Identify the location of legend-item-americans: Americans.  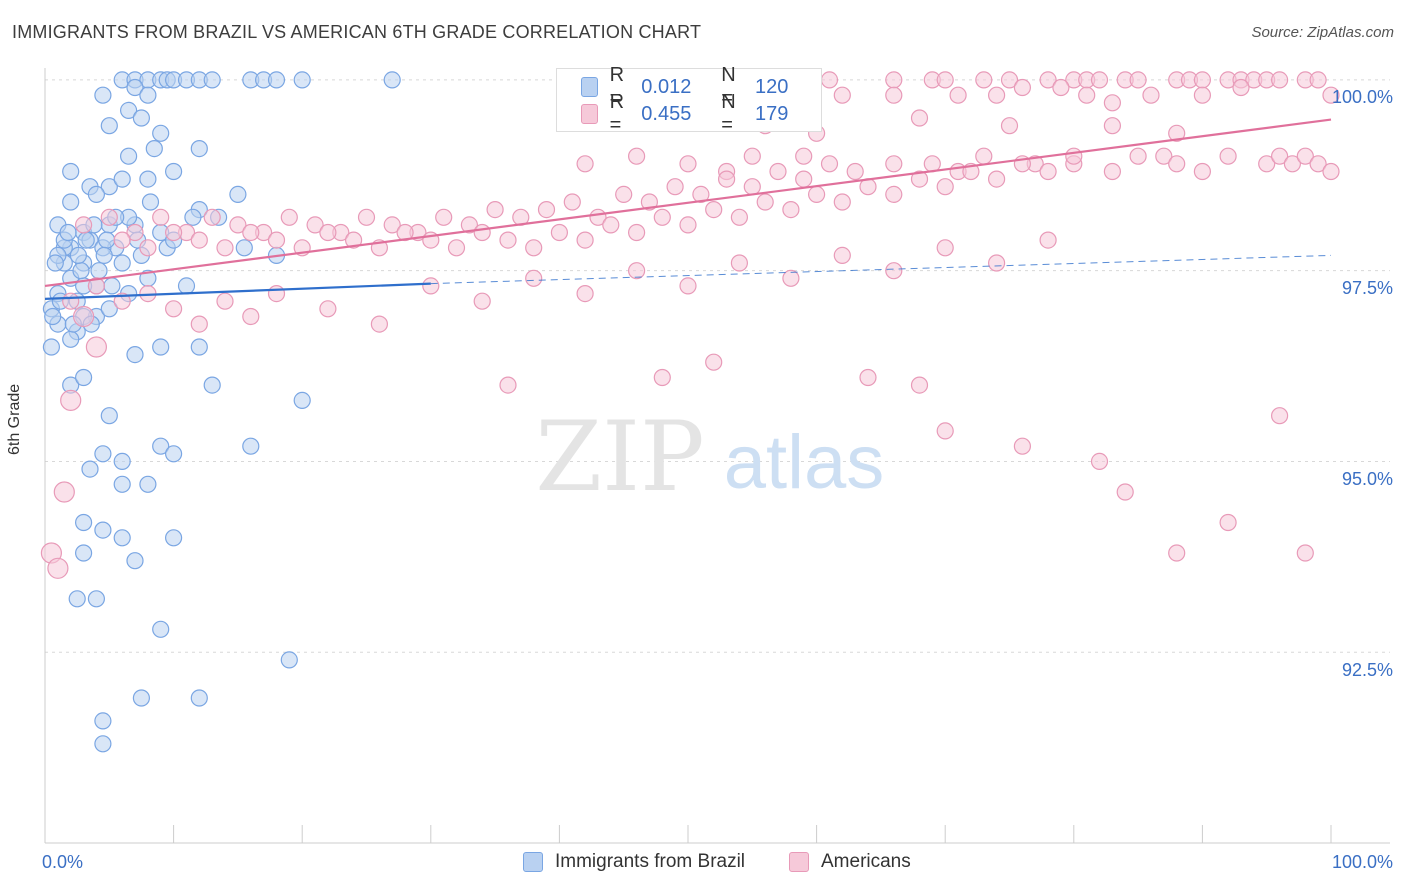
(850, 862).